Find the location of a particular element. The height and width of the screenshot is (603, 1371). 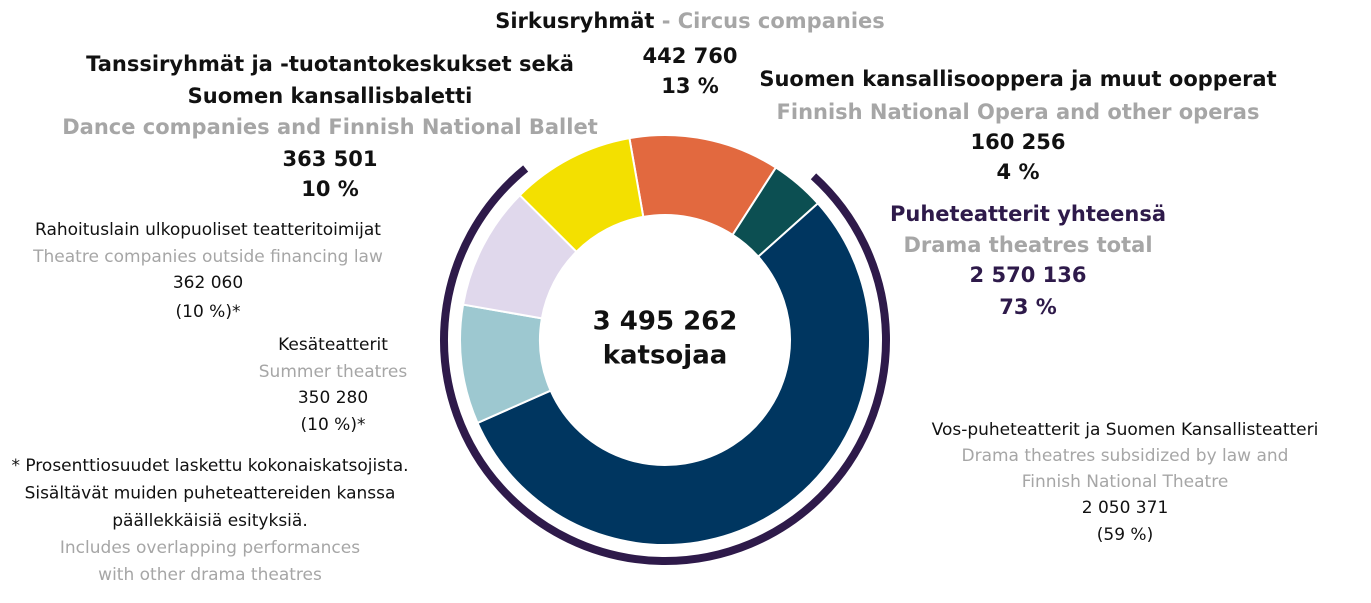

group-name: Puheteatterit yhteensä is located at coordinates (1028, 214).